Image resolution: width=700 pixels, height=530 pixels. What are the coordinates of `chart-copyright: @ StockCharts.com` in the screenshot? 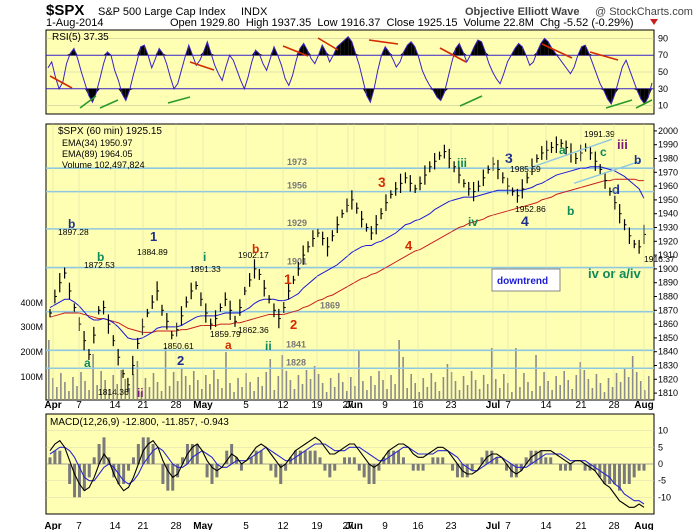 It's located at (644, 12).